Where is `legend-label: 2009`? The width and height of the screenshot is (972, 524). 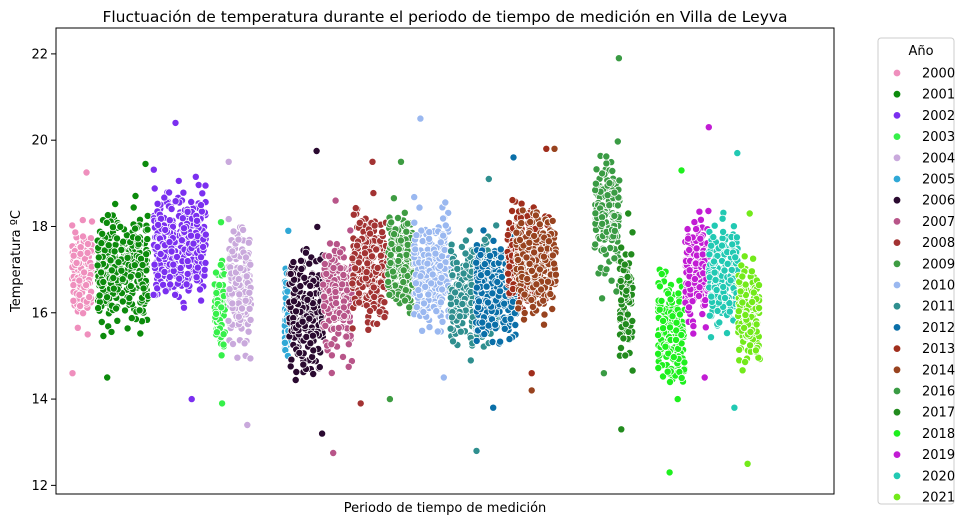
legend-label: 2009 is located at coordinates (938, 264).